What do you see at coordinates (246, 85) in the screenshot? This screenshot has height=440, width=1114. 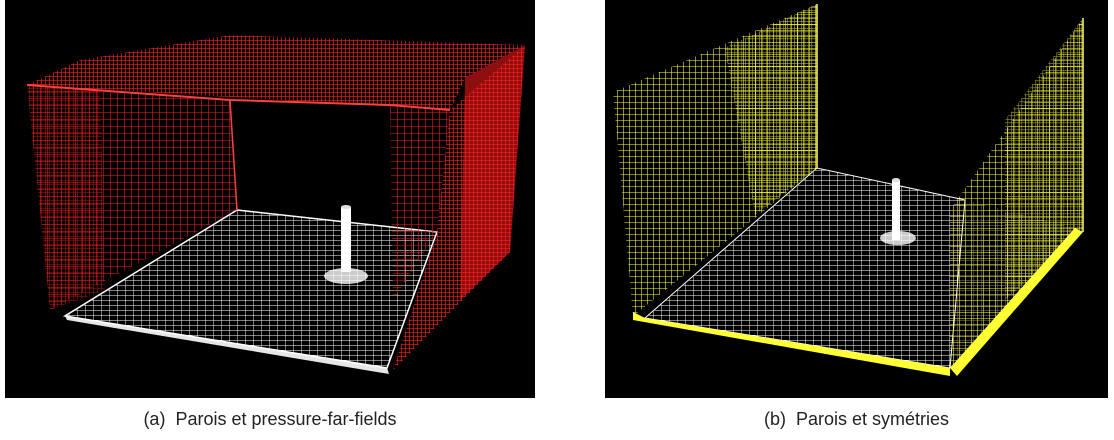 I see `far-field-top` at bounding box center [246, 85].